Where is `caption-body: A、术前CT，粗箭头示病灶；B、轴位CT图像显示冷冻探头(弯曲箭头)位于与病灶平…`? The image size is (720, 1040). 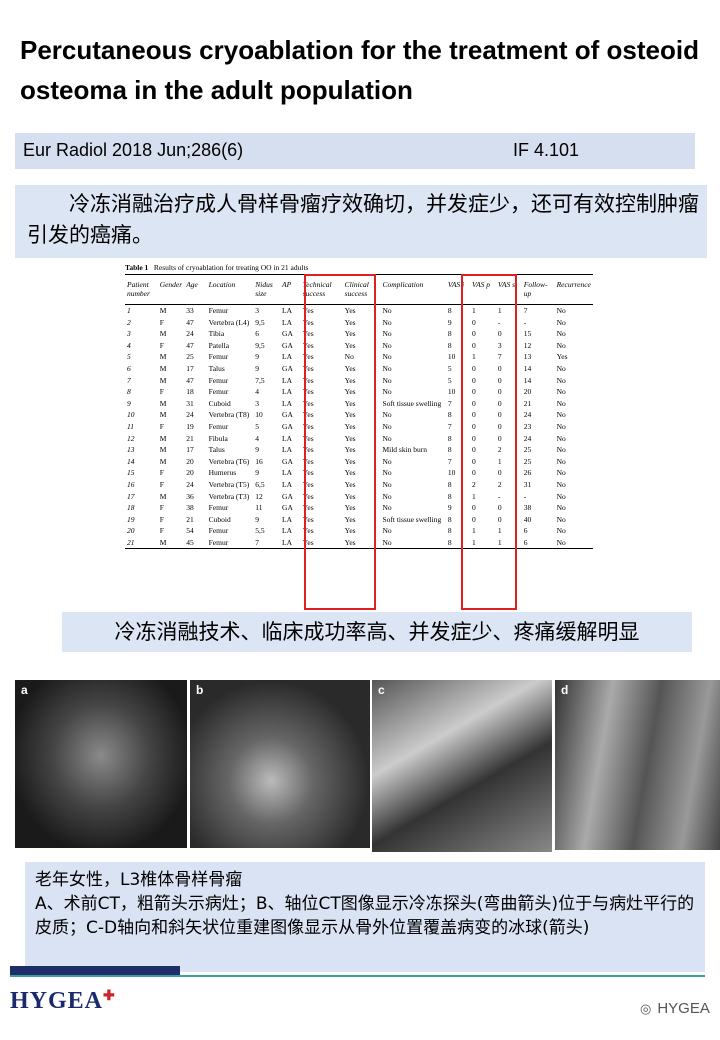
caption-body: A、术前CT，粗箭头示病灶；B、轴位CT图像显示冷冻探头(弯曲箭头)位于与病灶平… is located at coordinates (365, 916).